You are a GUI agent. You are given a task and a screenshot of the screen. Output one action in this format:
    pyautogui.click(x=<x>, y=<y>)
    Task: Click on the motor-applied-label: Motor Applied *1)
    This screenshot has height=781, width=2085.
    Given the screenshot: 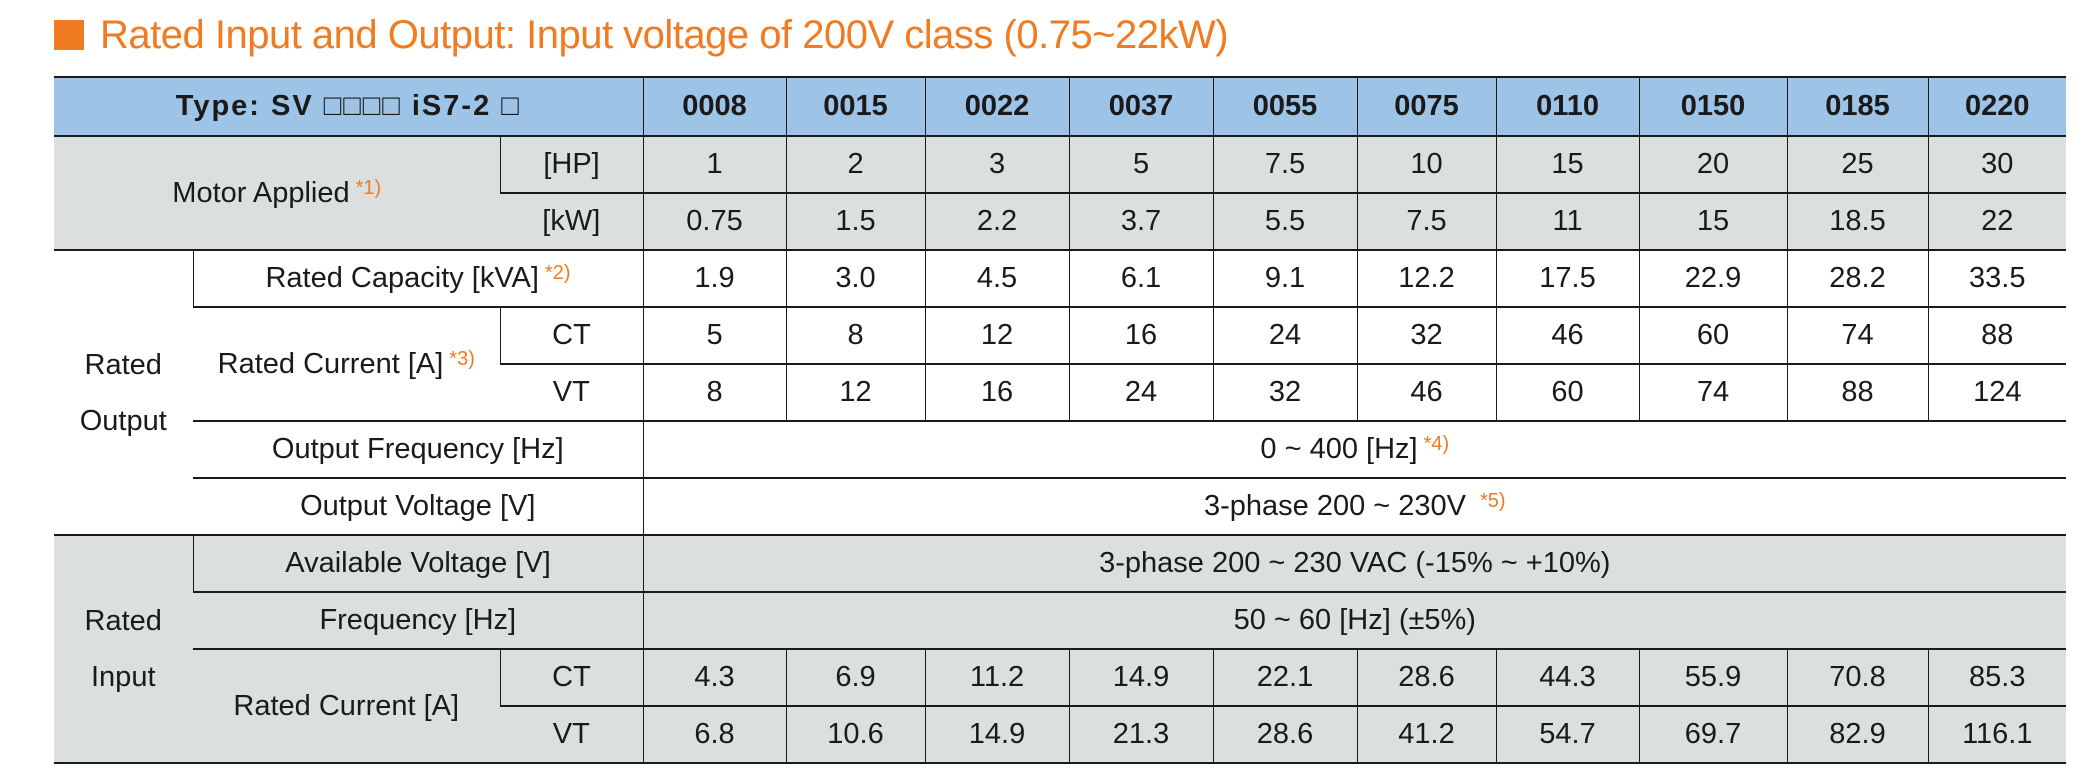 What is the action you would take?
    pyautogui.click(x=277, y=193)
    